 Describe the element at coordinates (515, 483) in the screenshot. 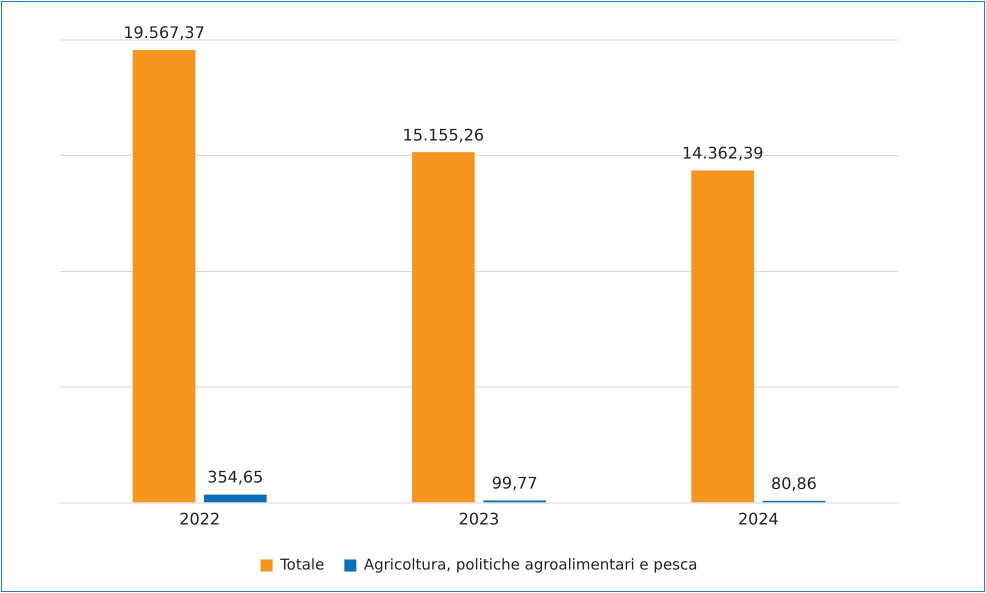

I see `data-label: 99,77` at that location.